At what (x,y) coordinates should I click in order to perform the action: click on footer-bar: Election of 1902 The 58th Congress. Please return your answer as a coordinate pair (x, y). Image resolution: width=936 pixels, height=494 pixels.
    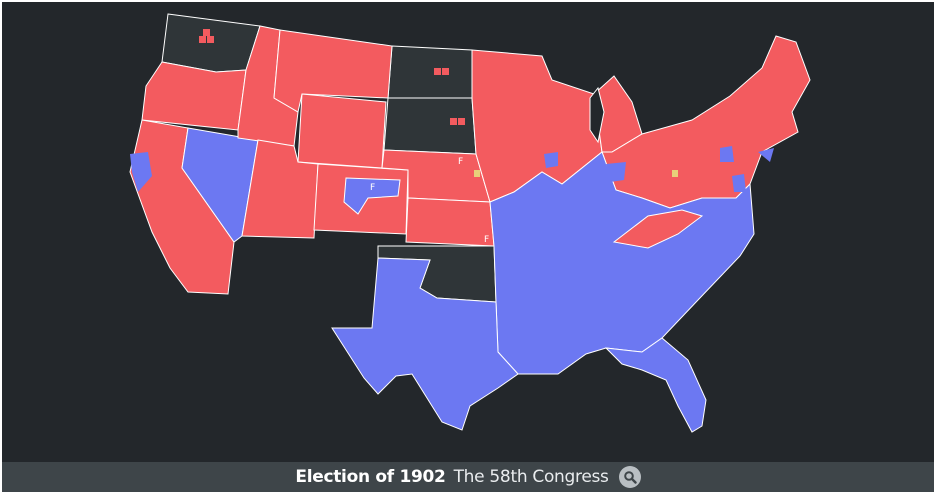
    Looking at the image, I should click on (468, 477).